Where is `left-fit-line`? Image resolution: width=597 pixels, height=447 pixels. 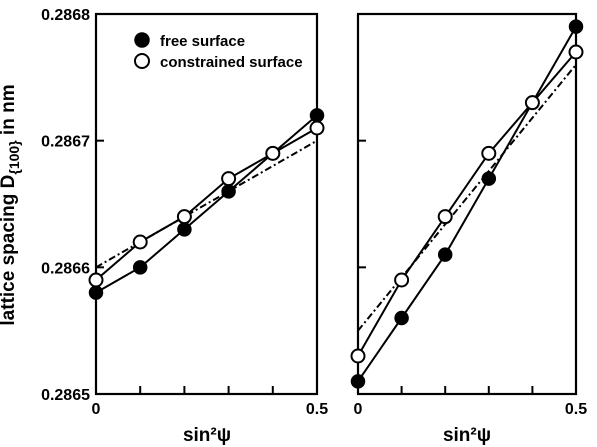
left-fit-line is located at coordinates (206, 204).